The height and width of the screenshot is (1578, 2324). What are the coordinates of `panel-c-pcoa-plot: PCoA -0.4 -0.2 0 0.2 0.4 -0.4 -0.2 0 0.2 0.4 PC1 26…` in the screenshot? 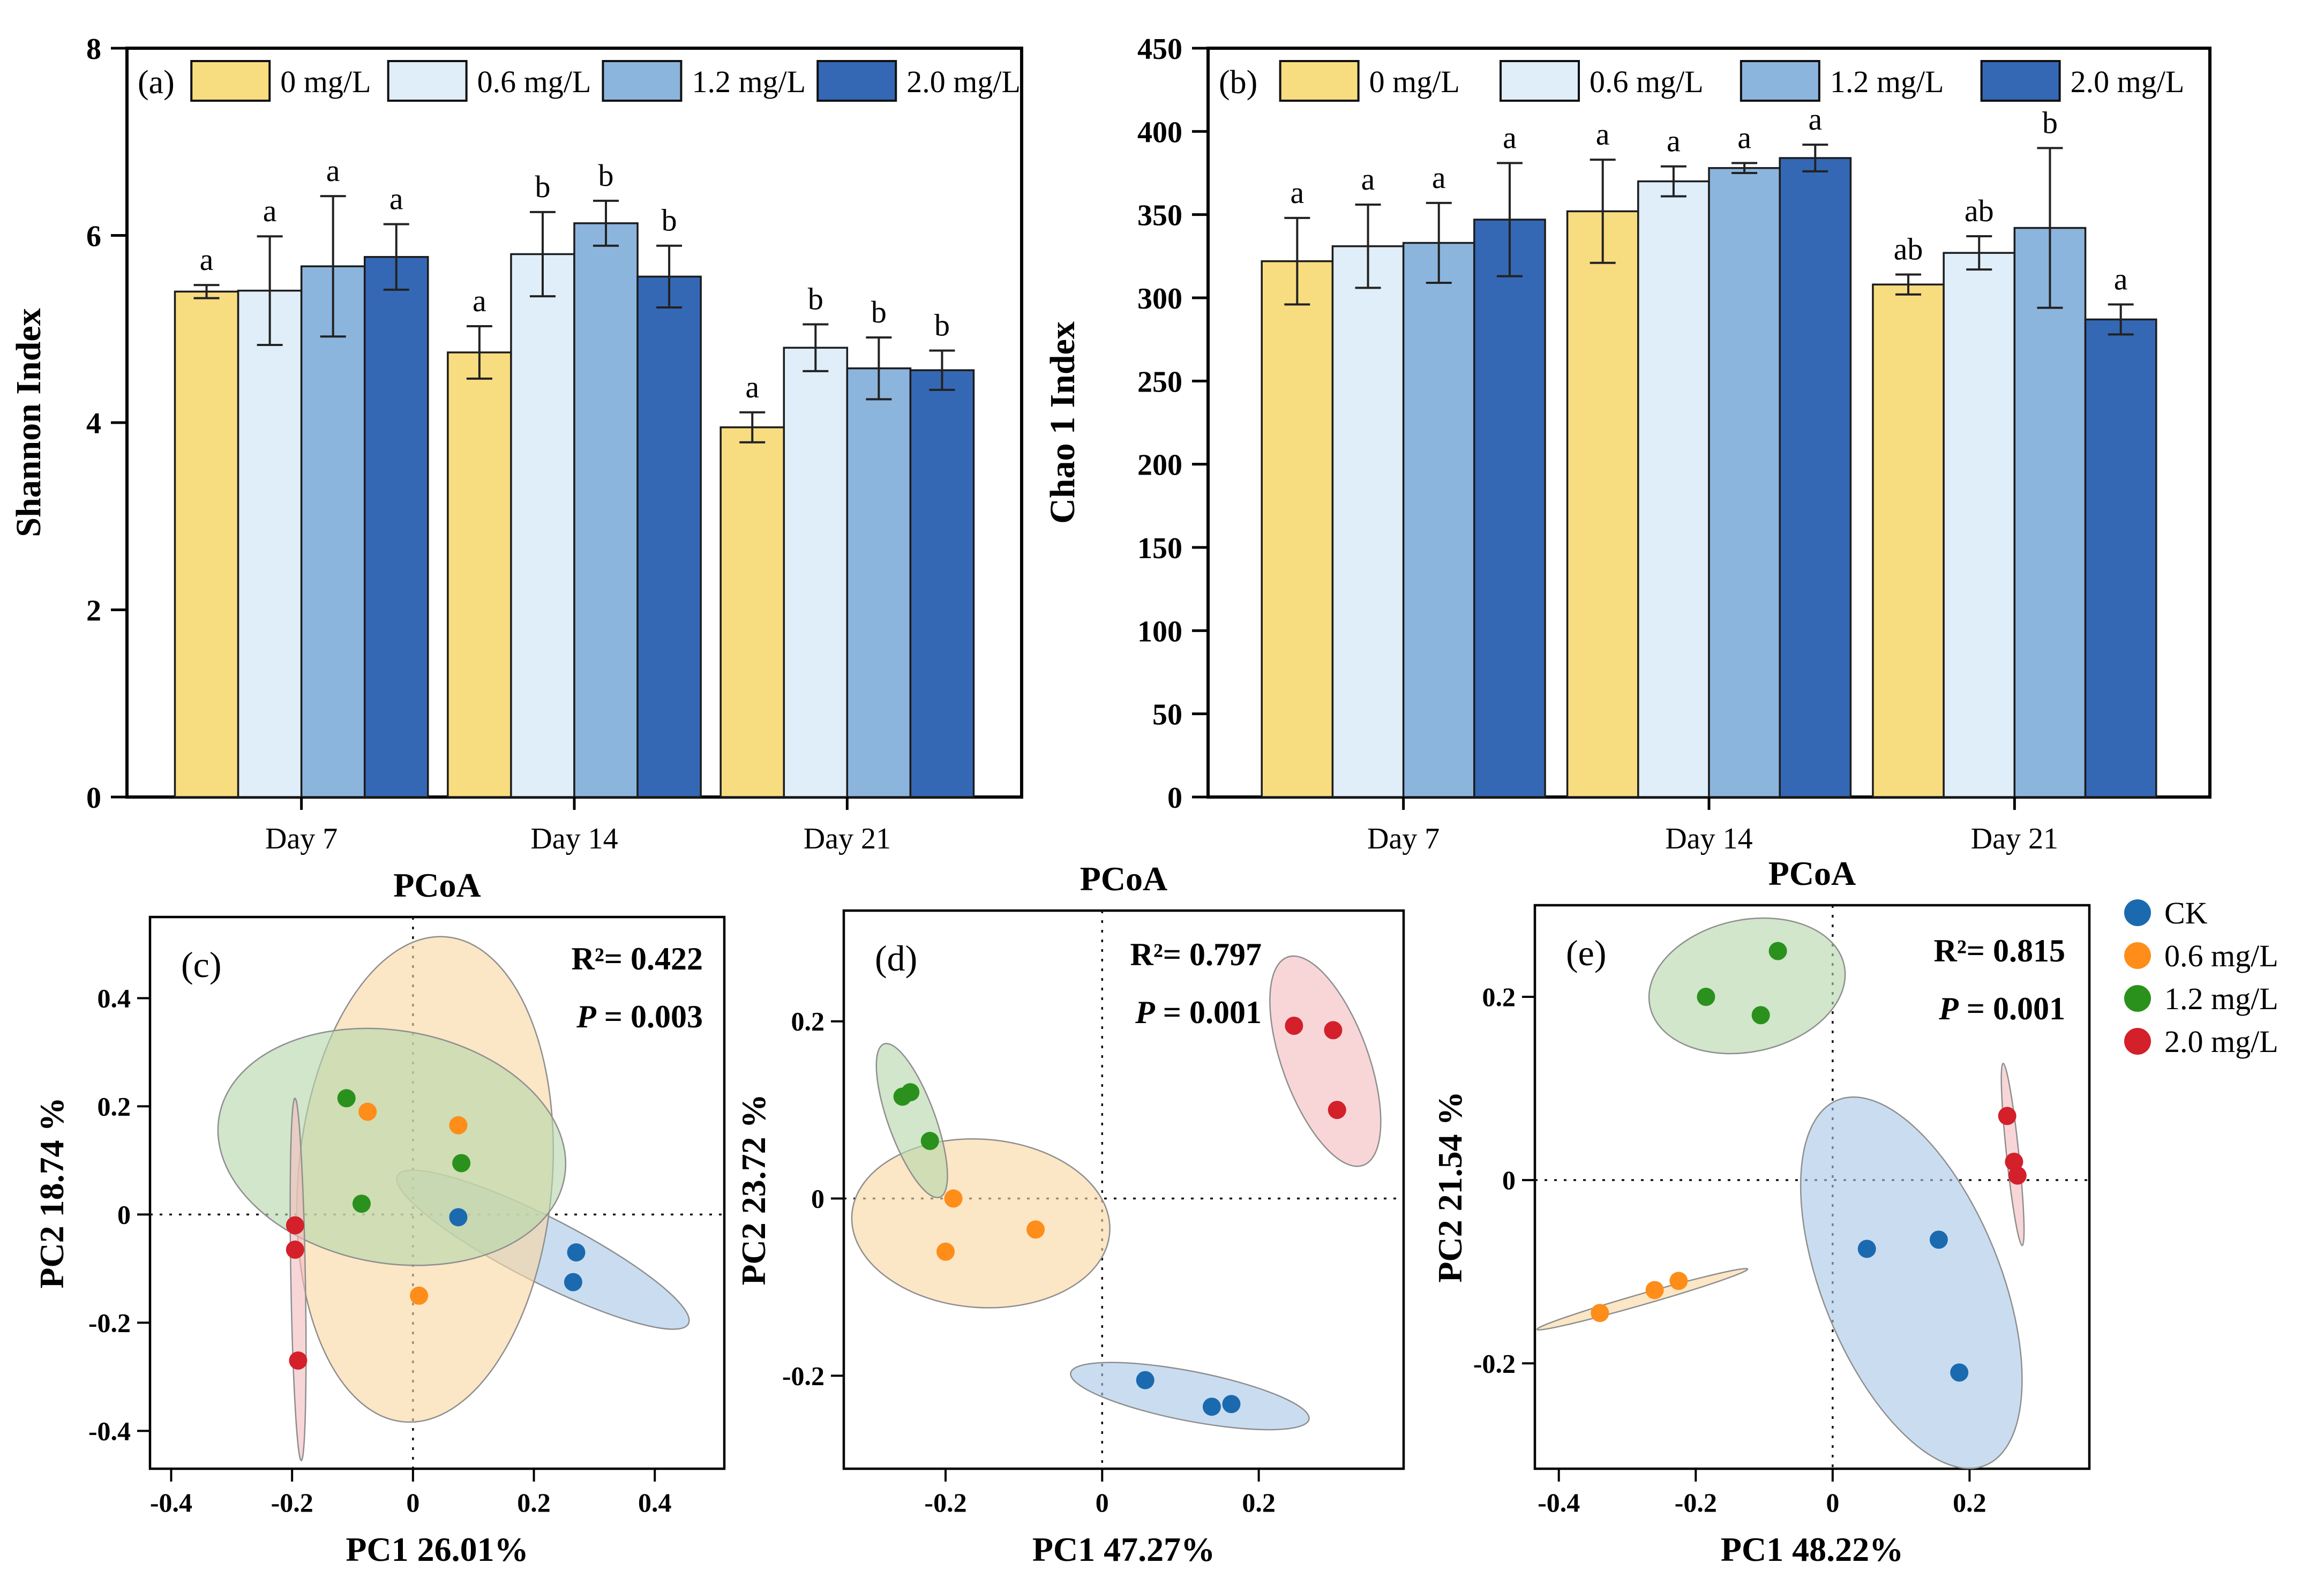 It's located at (379, 1217).